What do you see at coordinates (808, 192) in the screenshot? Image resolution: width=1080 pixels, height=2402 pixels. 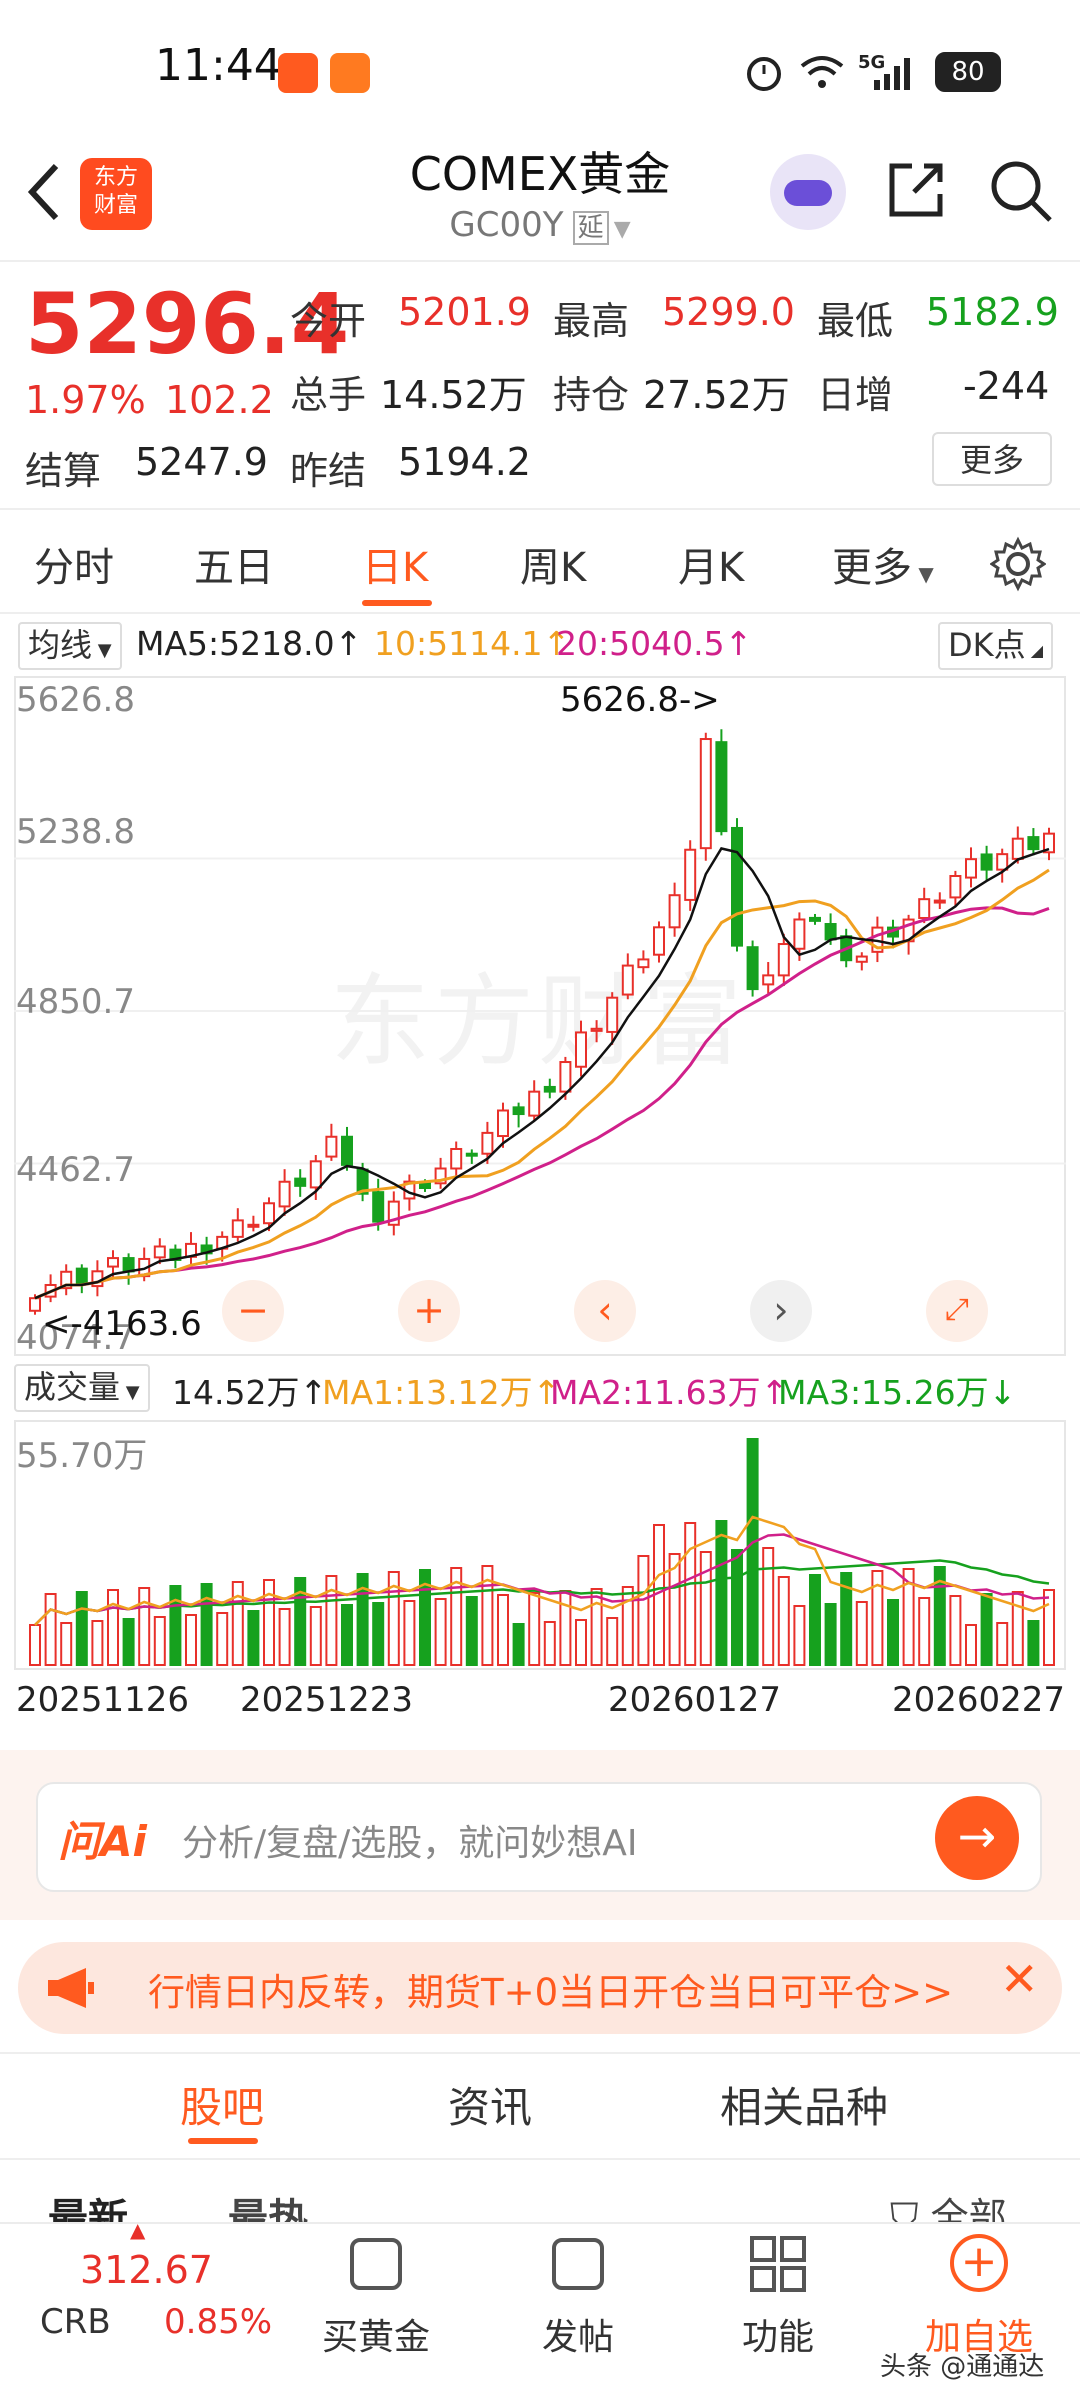 I see `ai-assistant-avatar` at bounding box center [808, 192].